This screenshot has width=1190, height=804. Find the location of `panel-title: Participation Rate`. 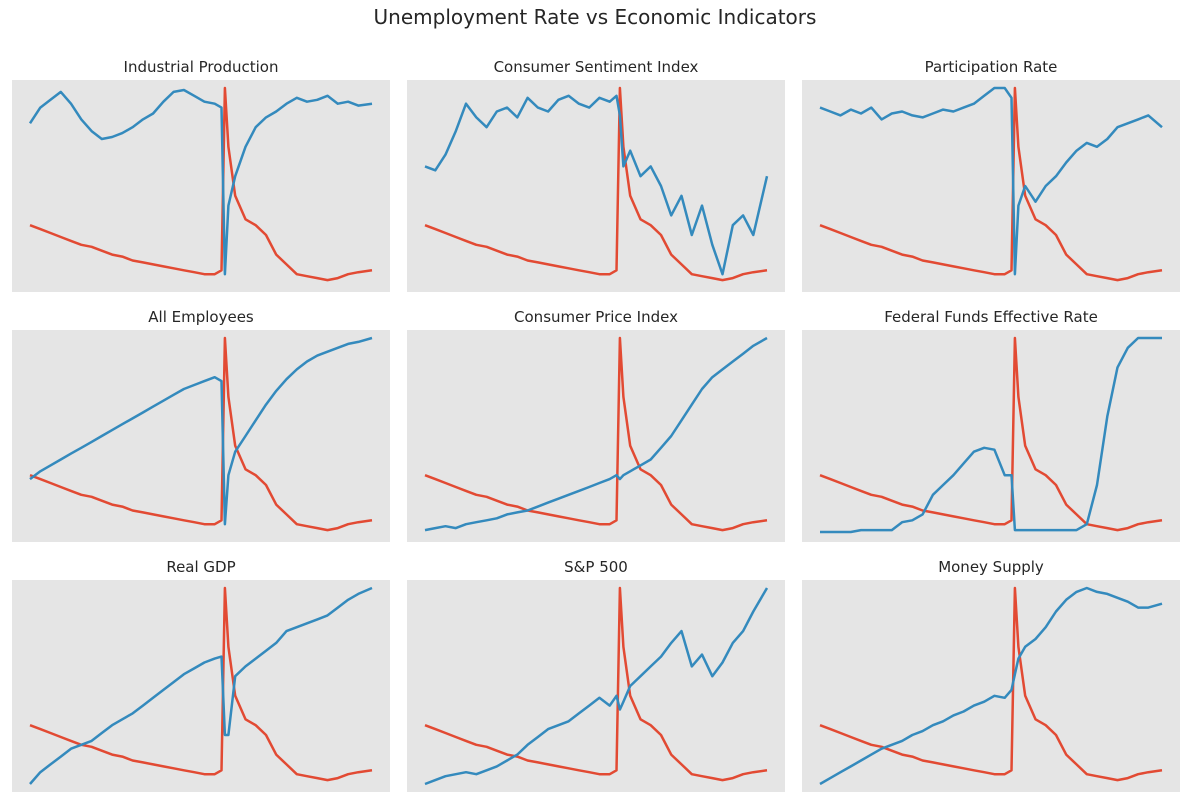

panel-title: Participation Rate is located at coordinates (991, 67).